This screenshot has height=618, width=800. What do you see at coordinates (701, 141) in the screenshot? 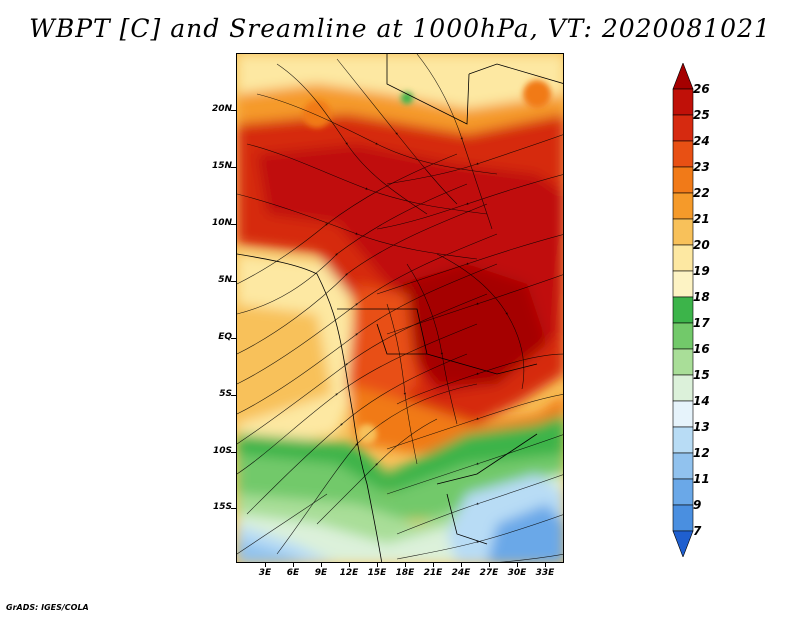
I see `colorbar-label-24: 24` at bounding box center [701, 141].